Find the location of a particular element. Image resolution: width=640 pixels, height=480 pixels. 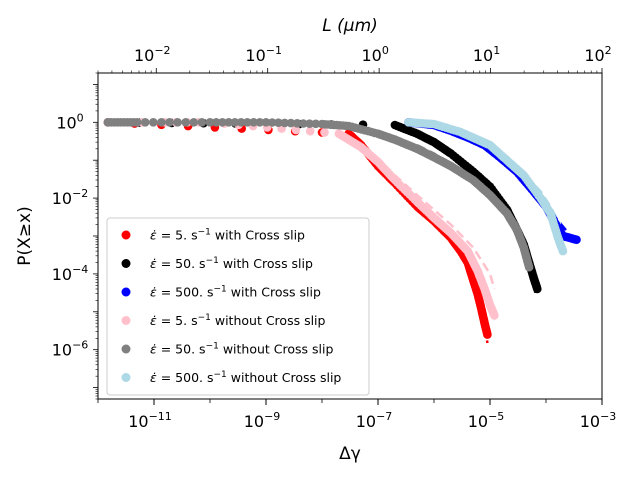

y-tick-label-exp: −4 is located at coordinates (80, 269).